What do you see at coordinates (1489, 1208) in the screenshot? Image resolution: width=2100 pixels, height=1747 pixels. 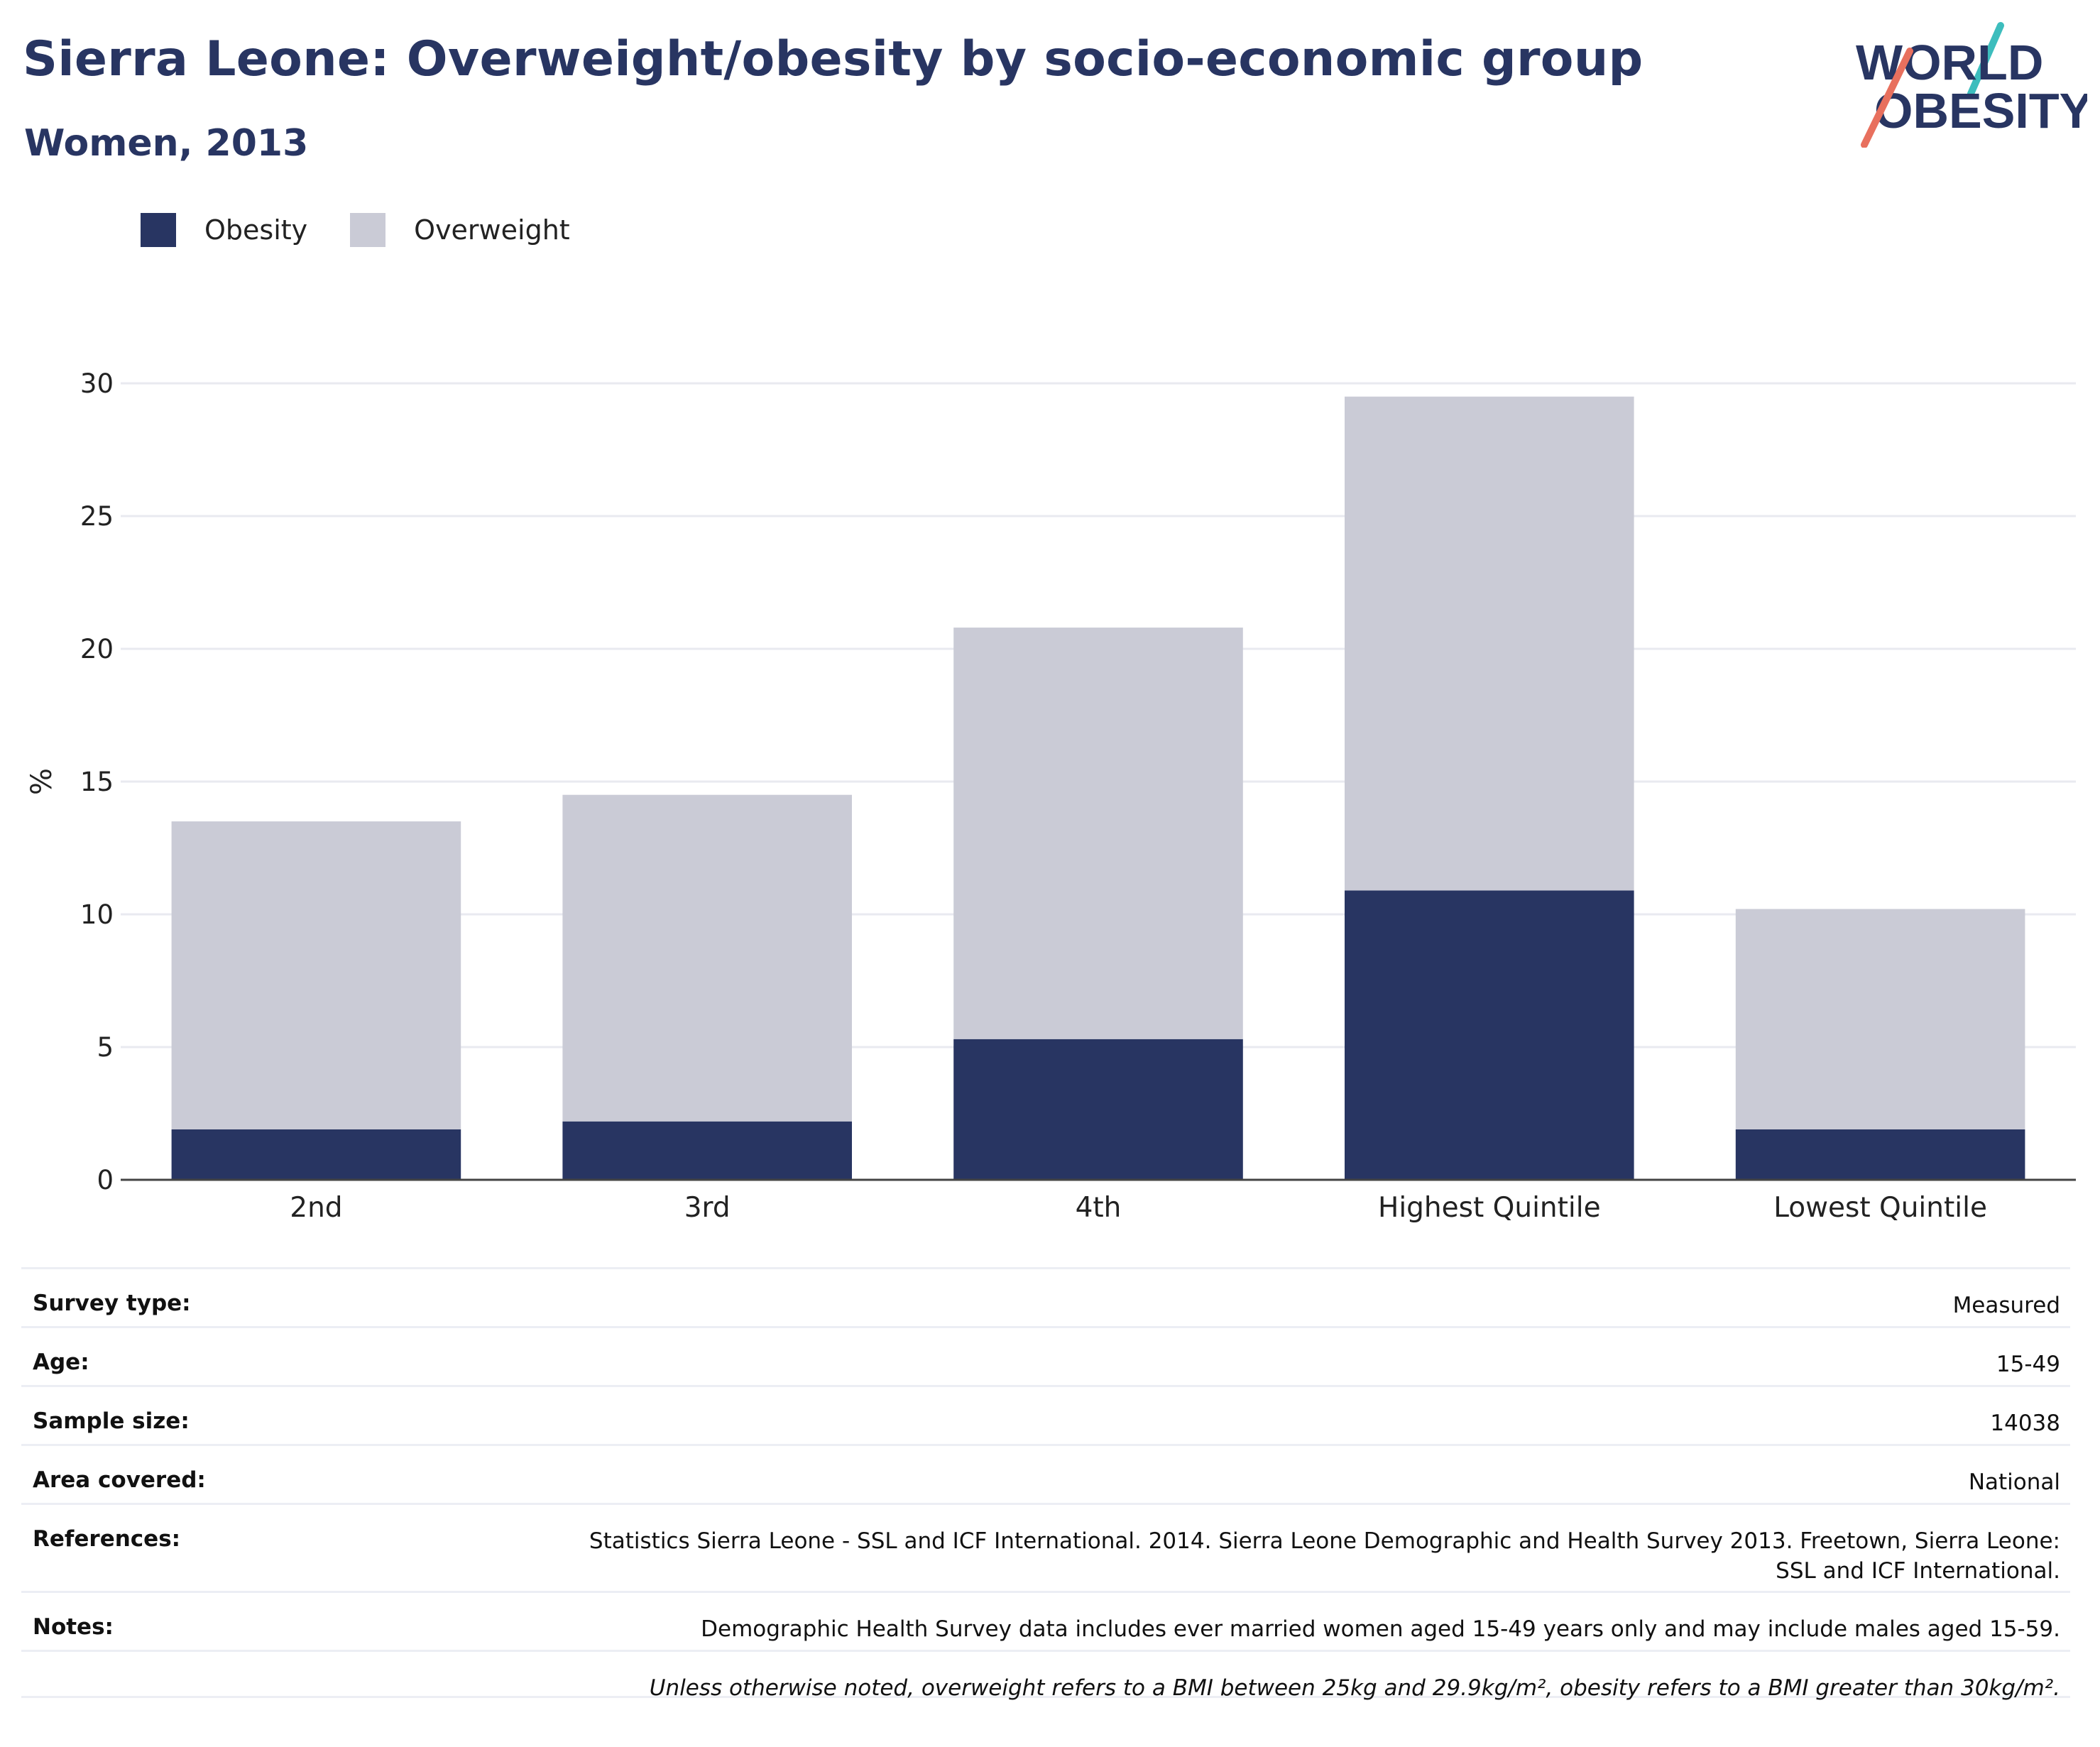 I see `x-tick-label: Highest Quintile` at bounding box center [1489, 1208].